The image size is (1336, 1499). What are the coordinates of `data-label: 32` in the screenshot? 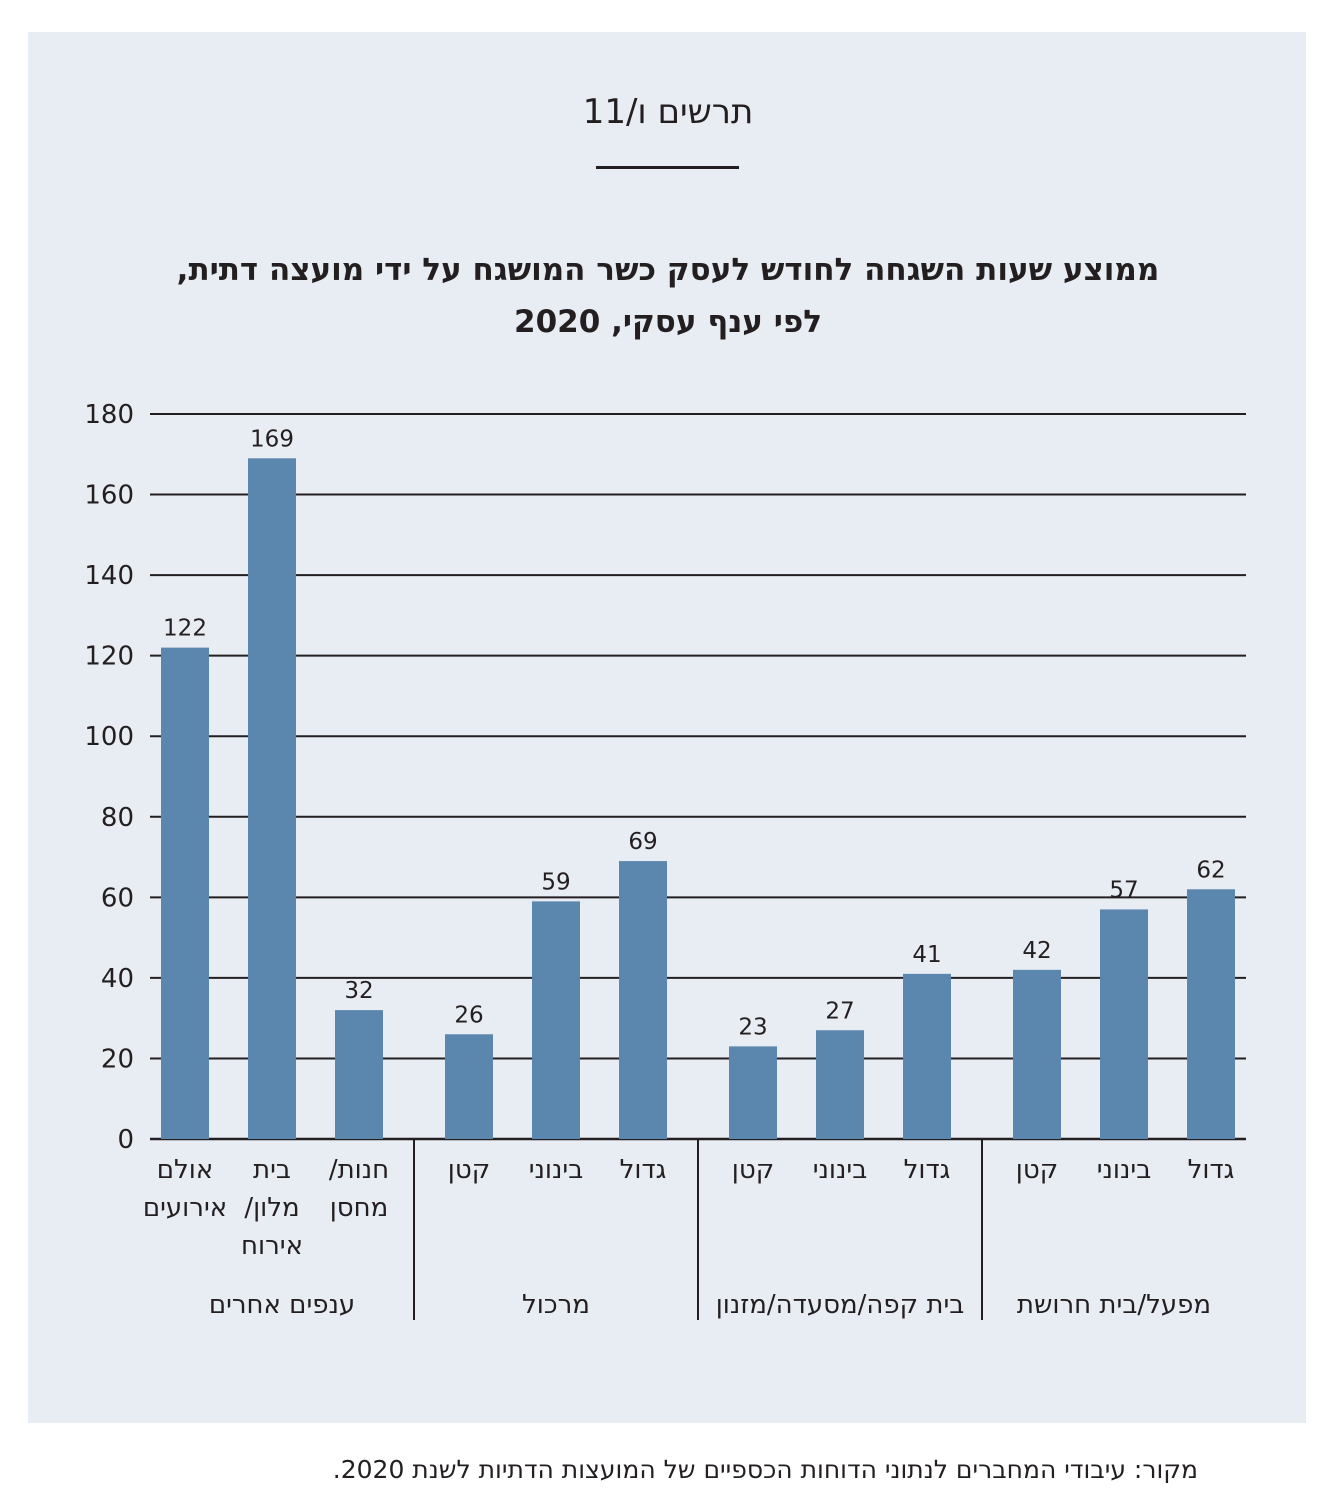 It's located at (358, 991).